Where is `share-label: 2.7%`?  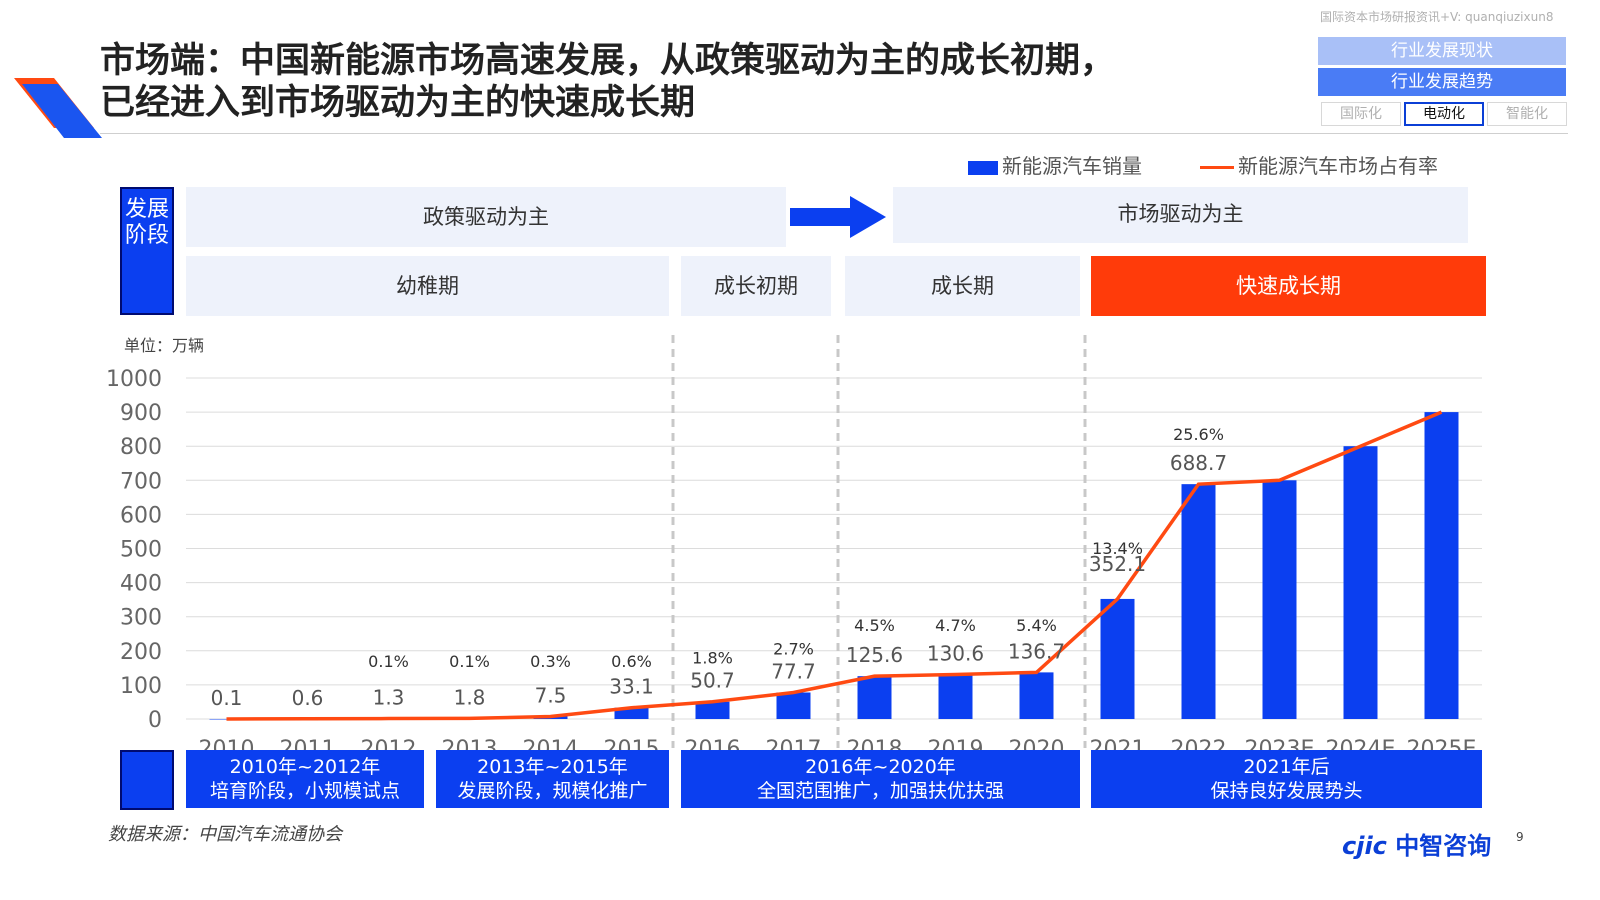 share-label: 2.7% is located at coordinates (793, 649).